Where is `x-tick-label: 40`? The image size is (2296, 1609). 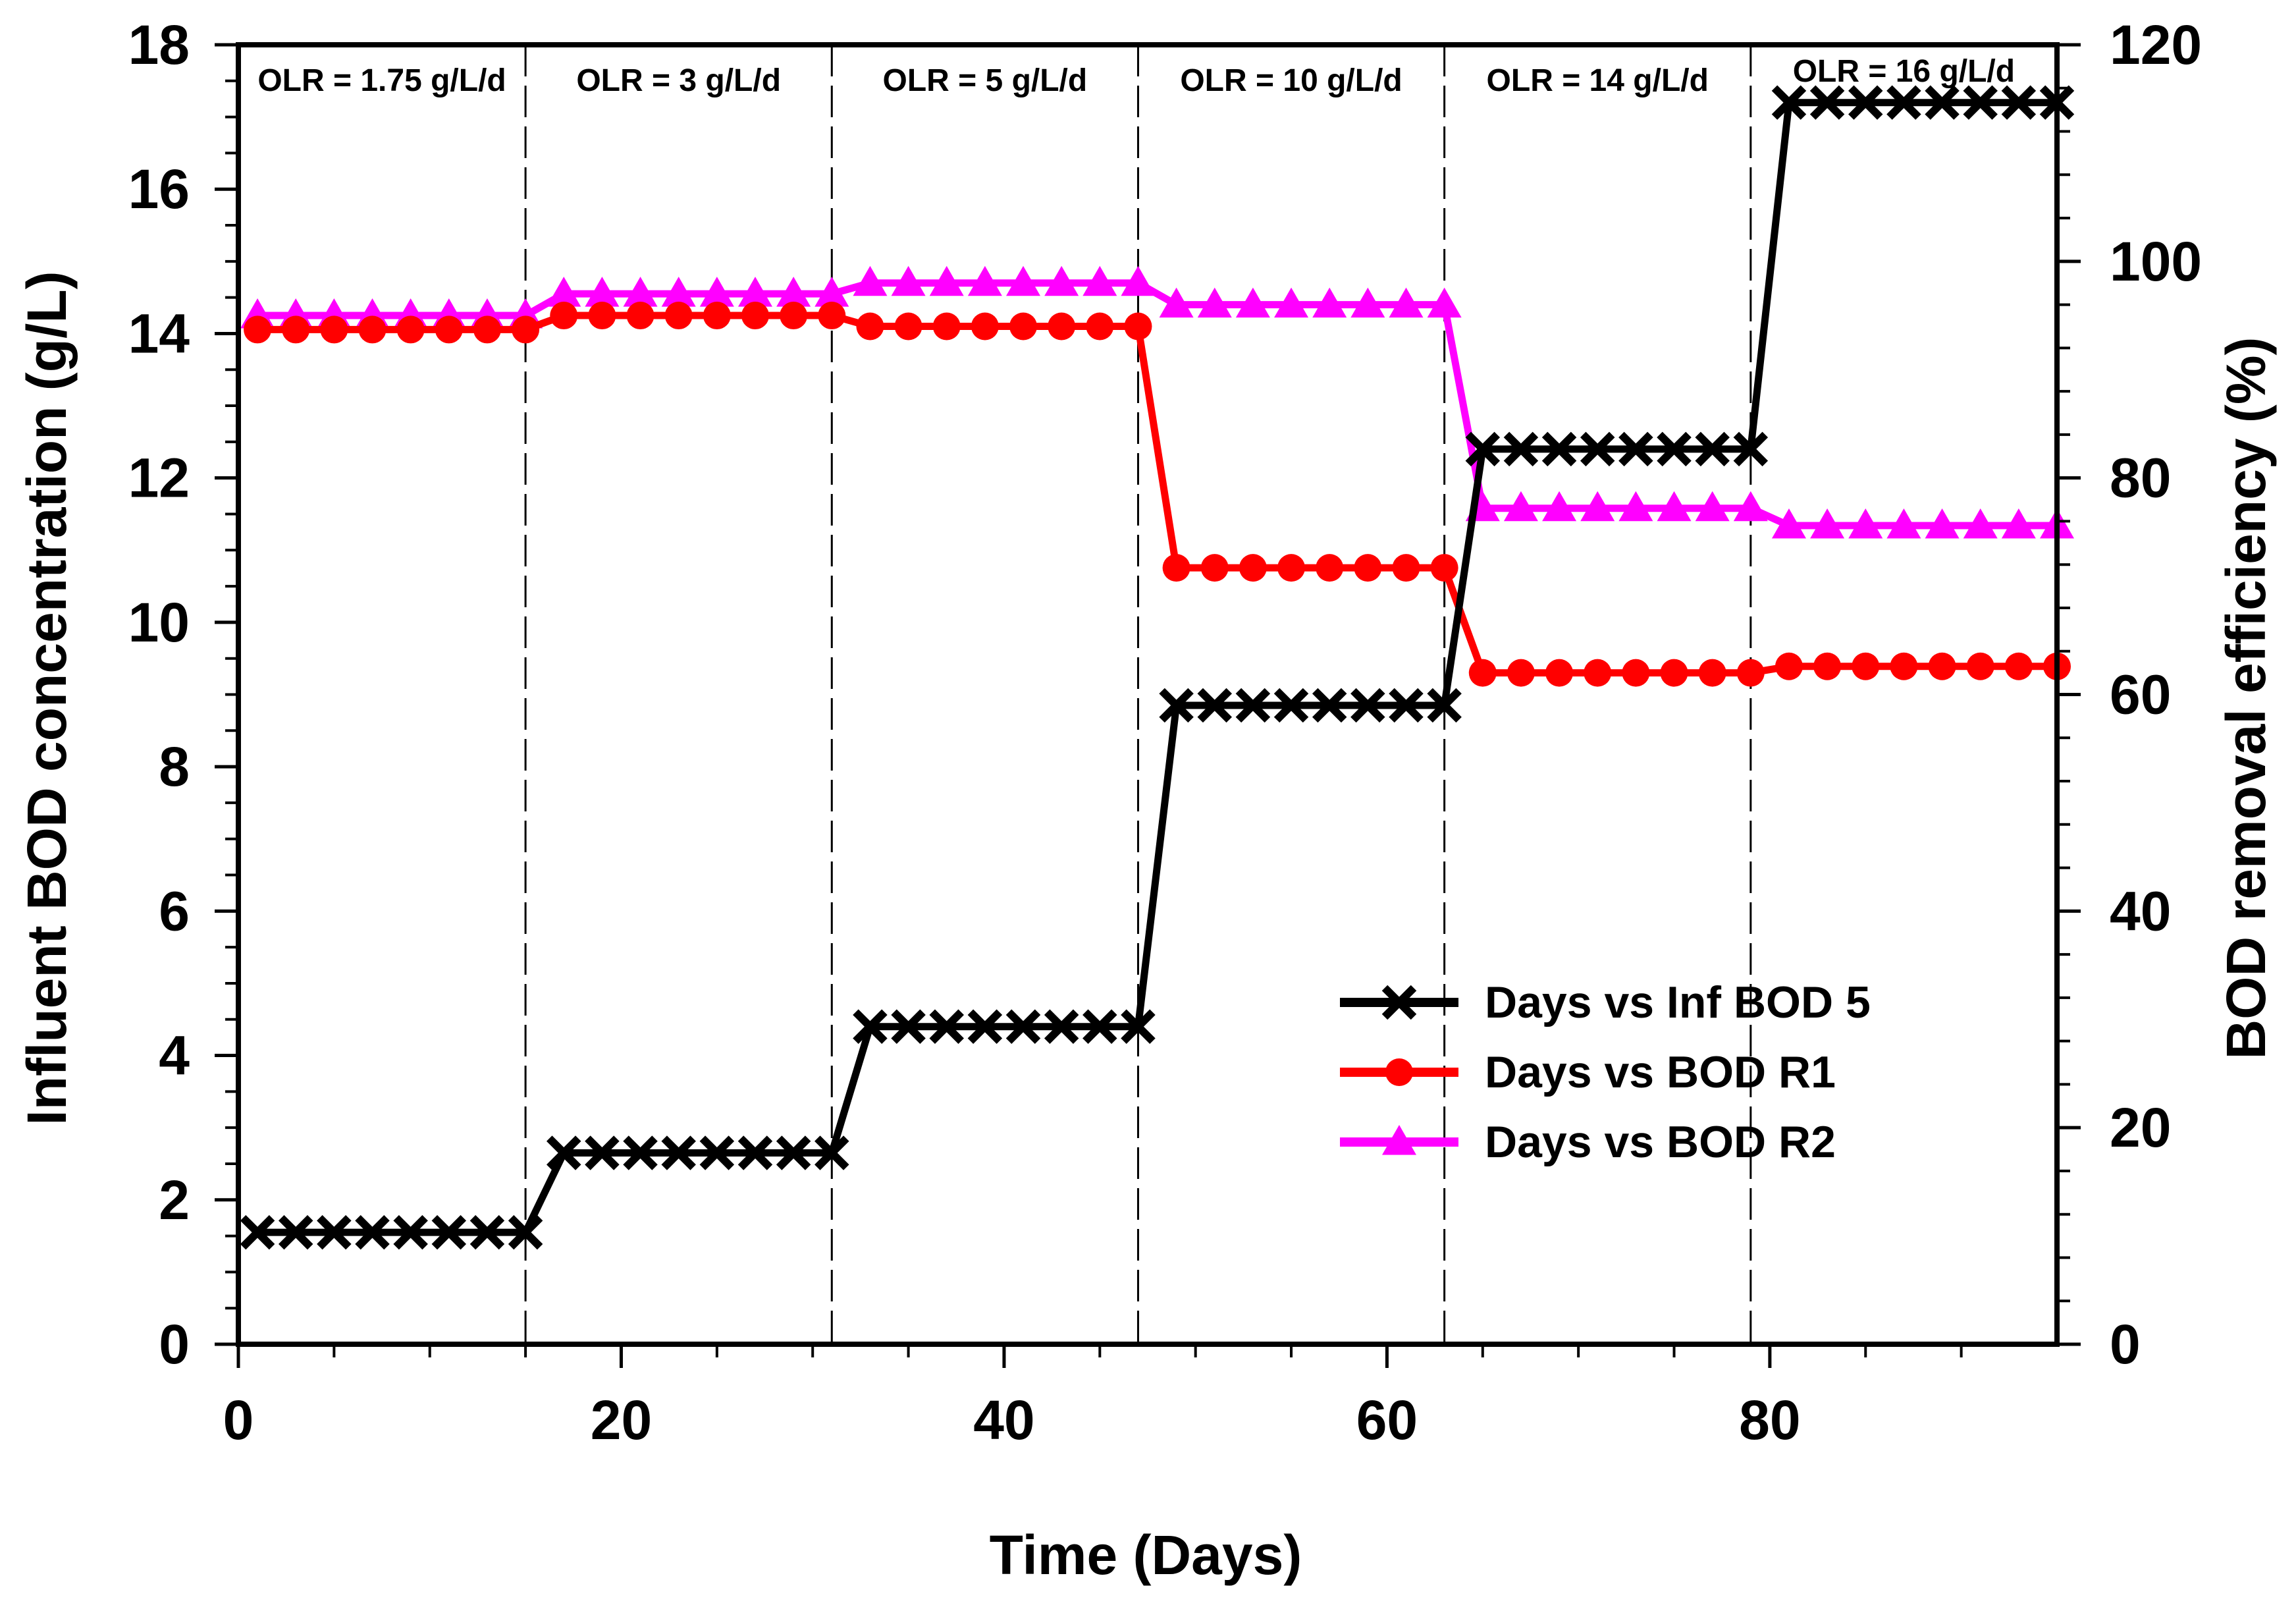
x-tick-label: 40 is located at coordinates (1003, 1420).